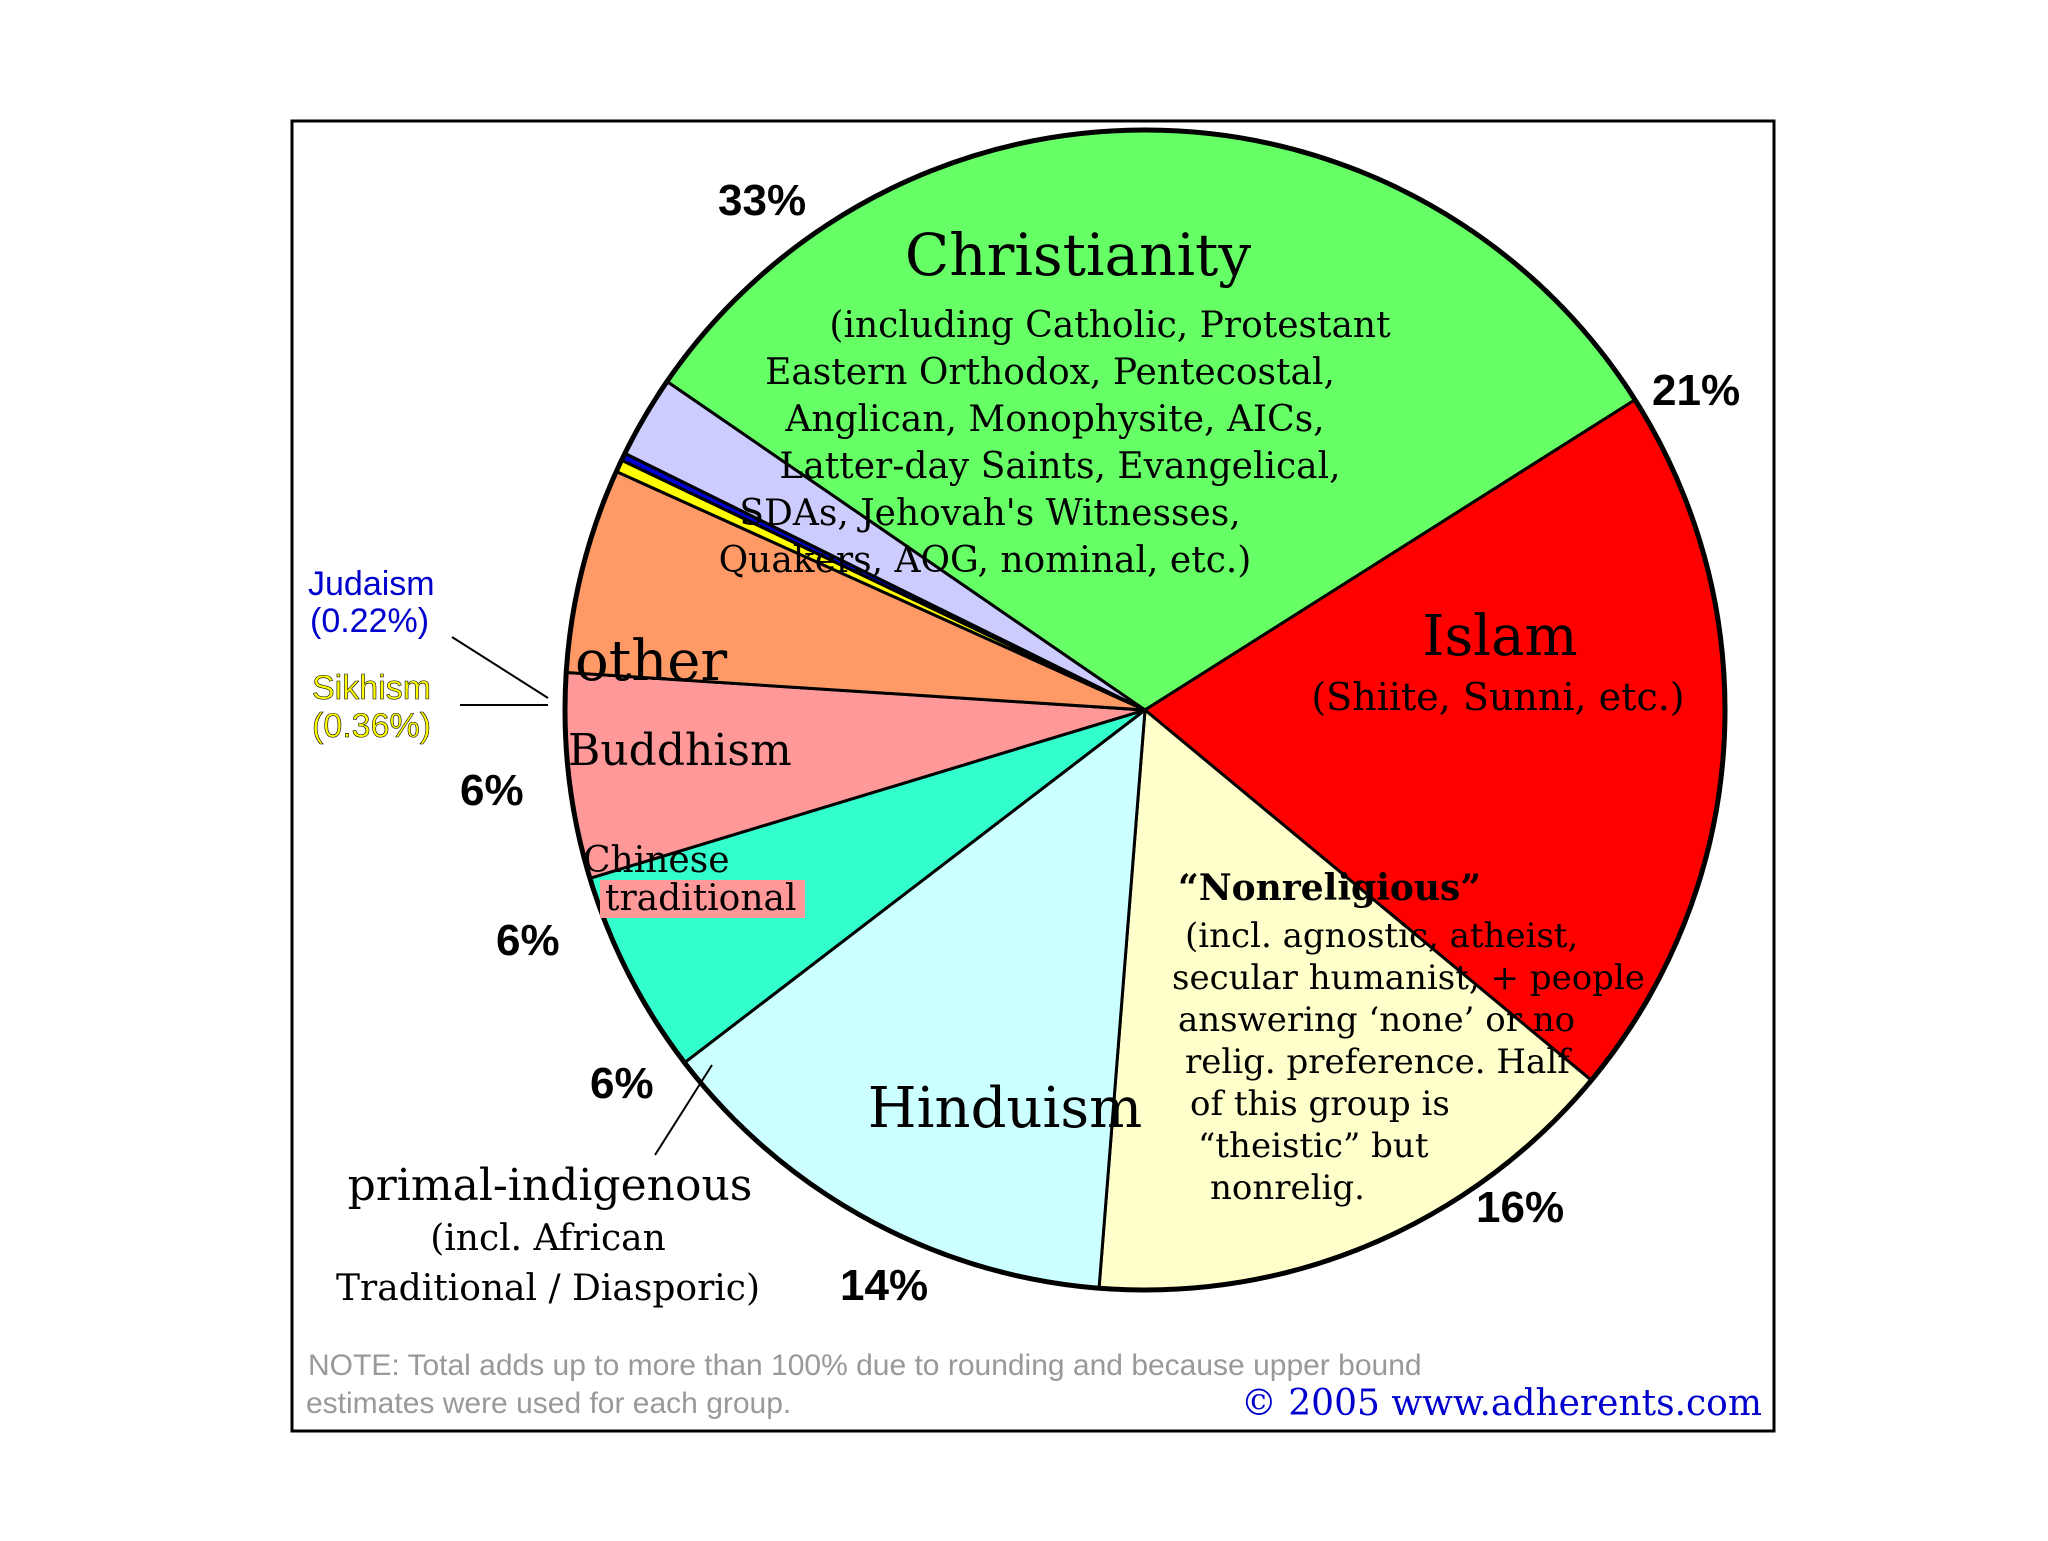 The width and height of the screenshot is (2048, 1541). I want to click on slice-label-islam: Islam, so click(1499, 636).